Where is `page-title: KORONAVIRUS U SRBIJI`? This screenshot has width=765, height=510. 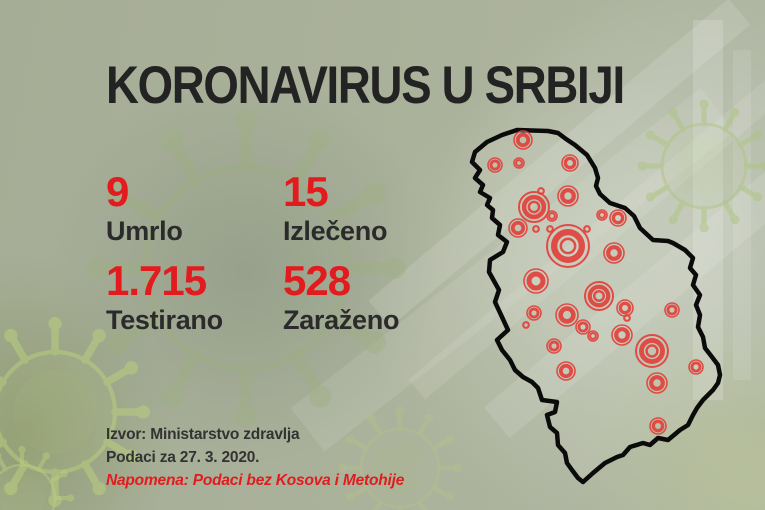
page-title: KORONAVIRUS U SRBIJI is located at coordinates (365, 85).